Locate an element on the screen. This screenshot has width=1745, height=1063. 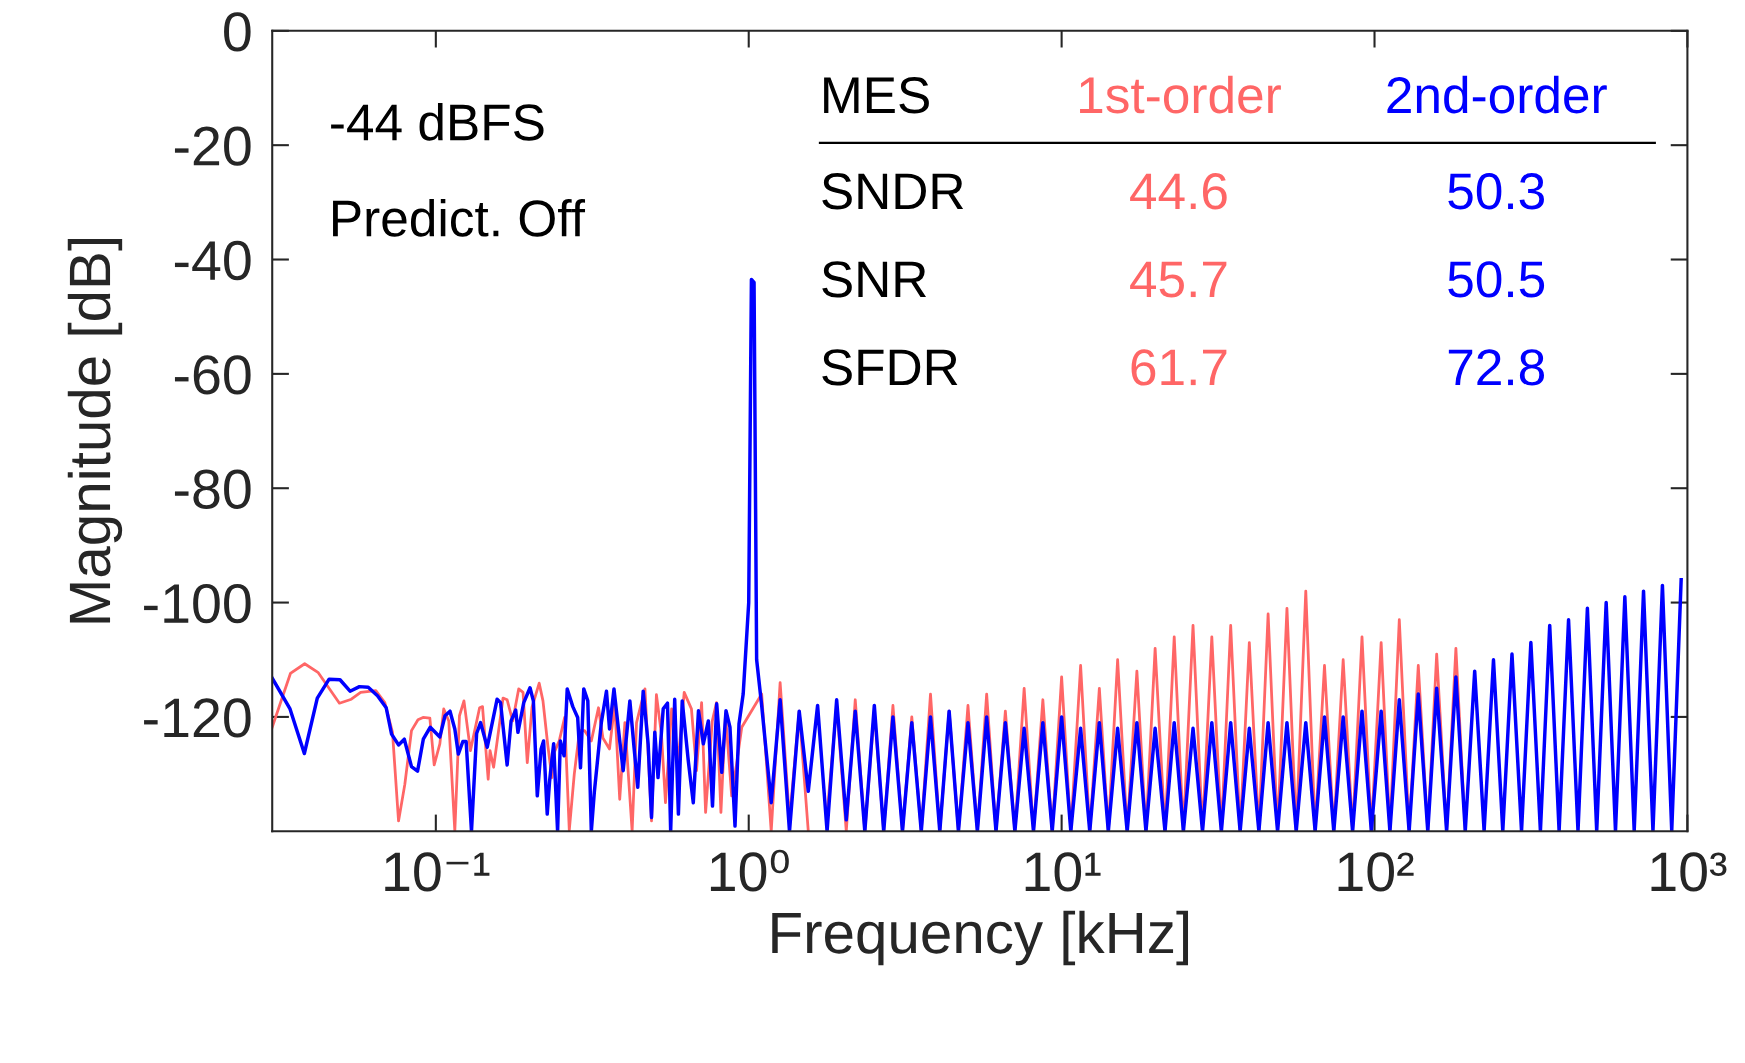
text: 2nd-order is located at coordinates (1497, 94).